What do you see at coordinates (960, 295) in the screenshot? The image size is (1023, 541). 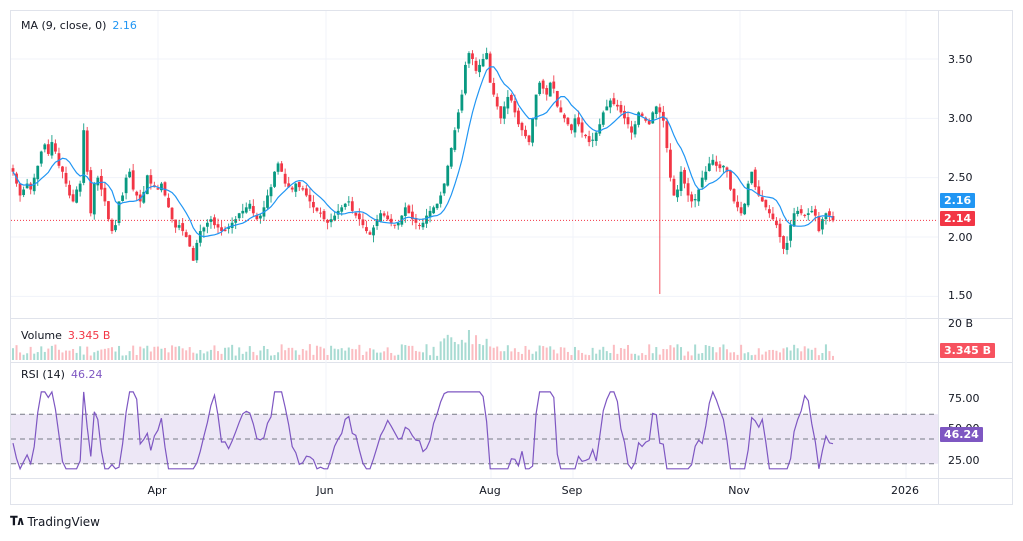 I see `price-tick-1-50: 1.50` at bounding box center [960, 295].